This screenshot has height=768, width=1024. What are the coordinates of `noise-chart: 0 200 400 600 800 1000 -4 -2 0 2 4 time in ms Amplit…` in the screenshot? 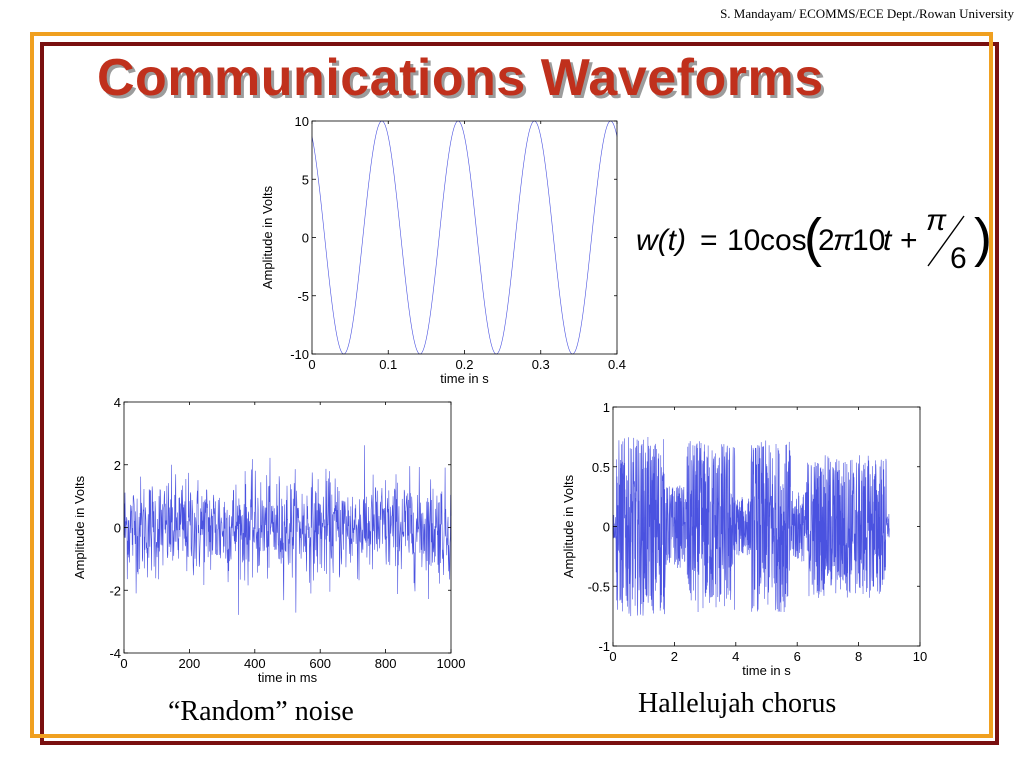 It's located at (270, 540).